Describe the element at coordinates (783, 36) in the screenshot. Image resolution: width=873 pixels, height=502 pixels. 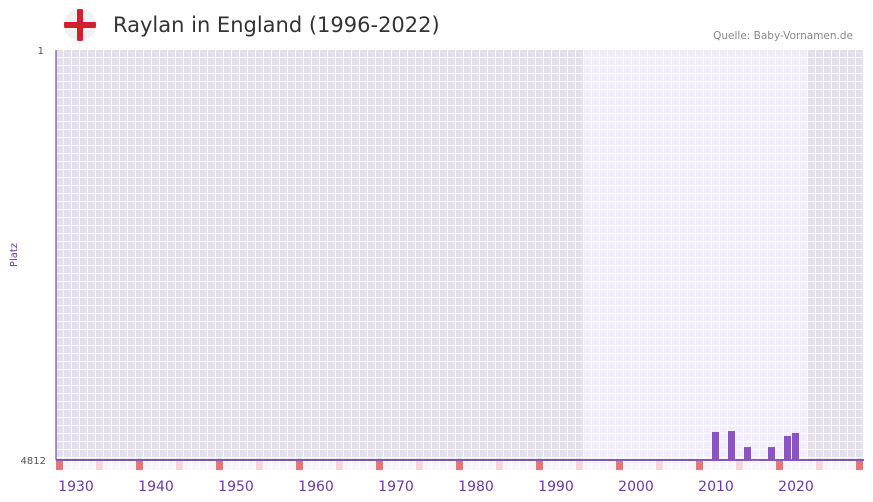
I see `source-link: Quelle: Baby-Vornamen.de` at that location.